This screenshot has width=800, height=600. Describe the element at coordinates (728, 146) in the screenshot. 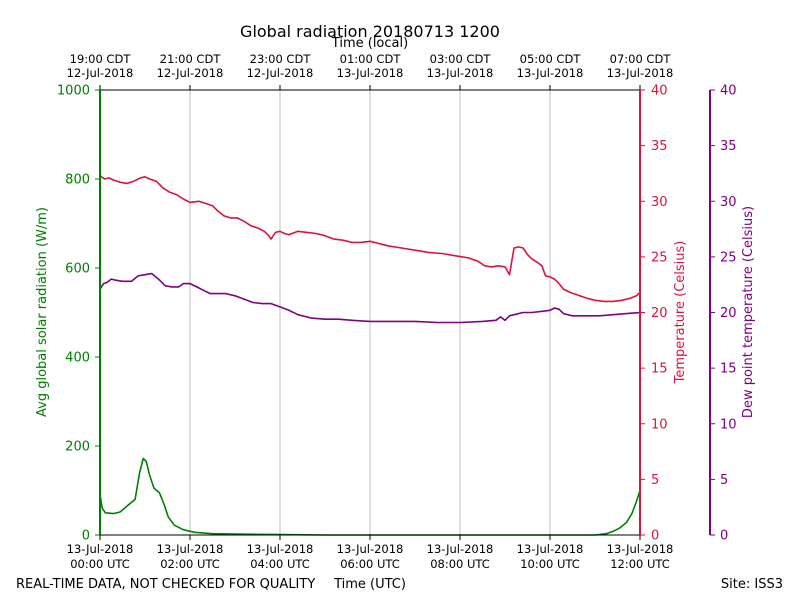

I see `dewpoint-tick-label-7: 35` at that location.